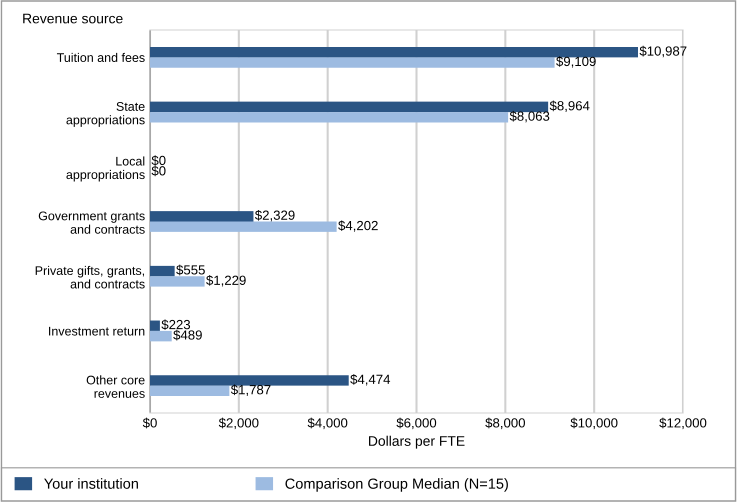  Describe the element at coordinates (90, 277) in the screenshot. I see `y-tick-label: Private gifts, grants, and contracts` at that location.